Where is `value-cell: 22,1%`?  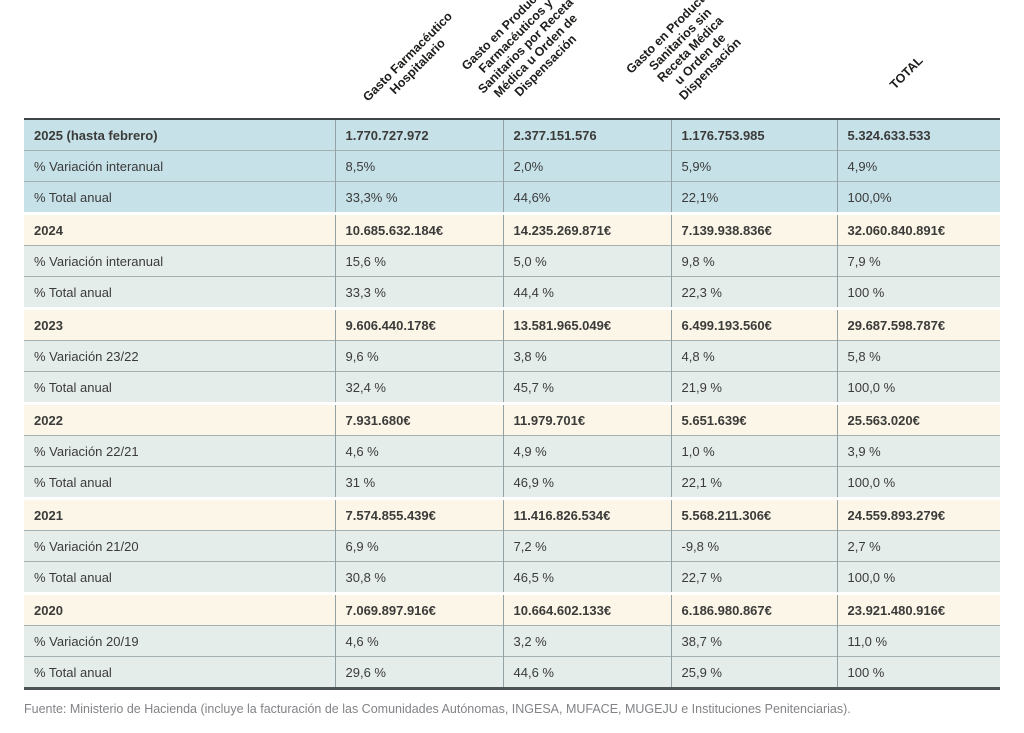 value-cell: 22,1% is located at coordinates (753, 197).